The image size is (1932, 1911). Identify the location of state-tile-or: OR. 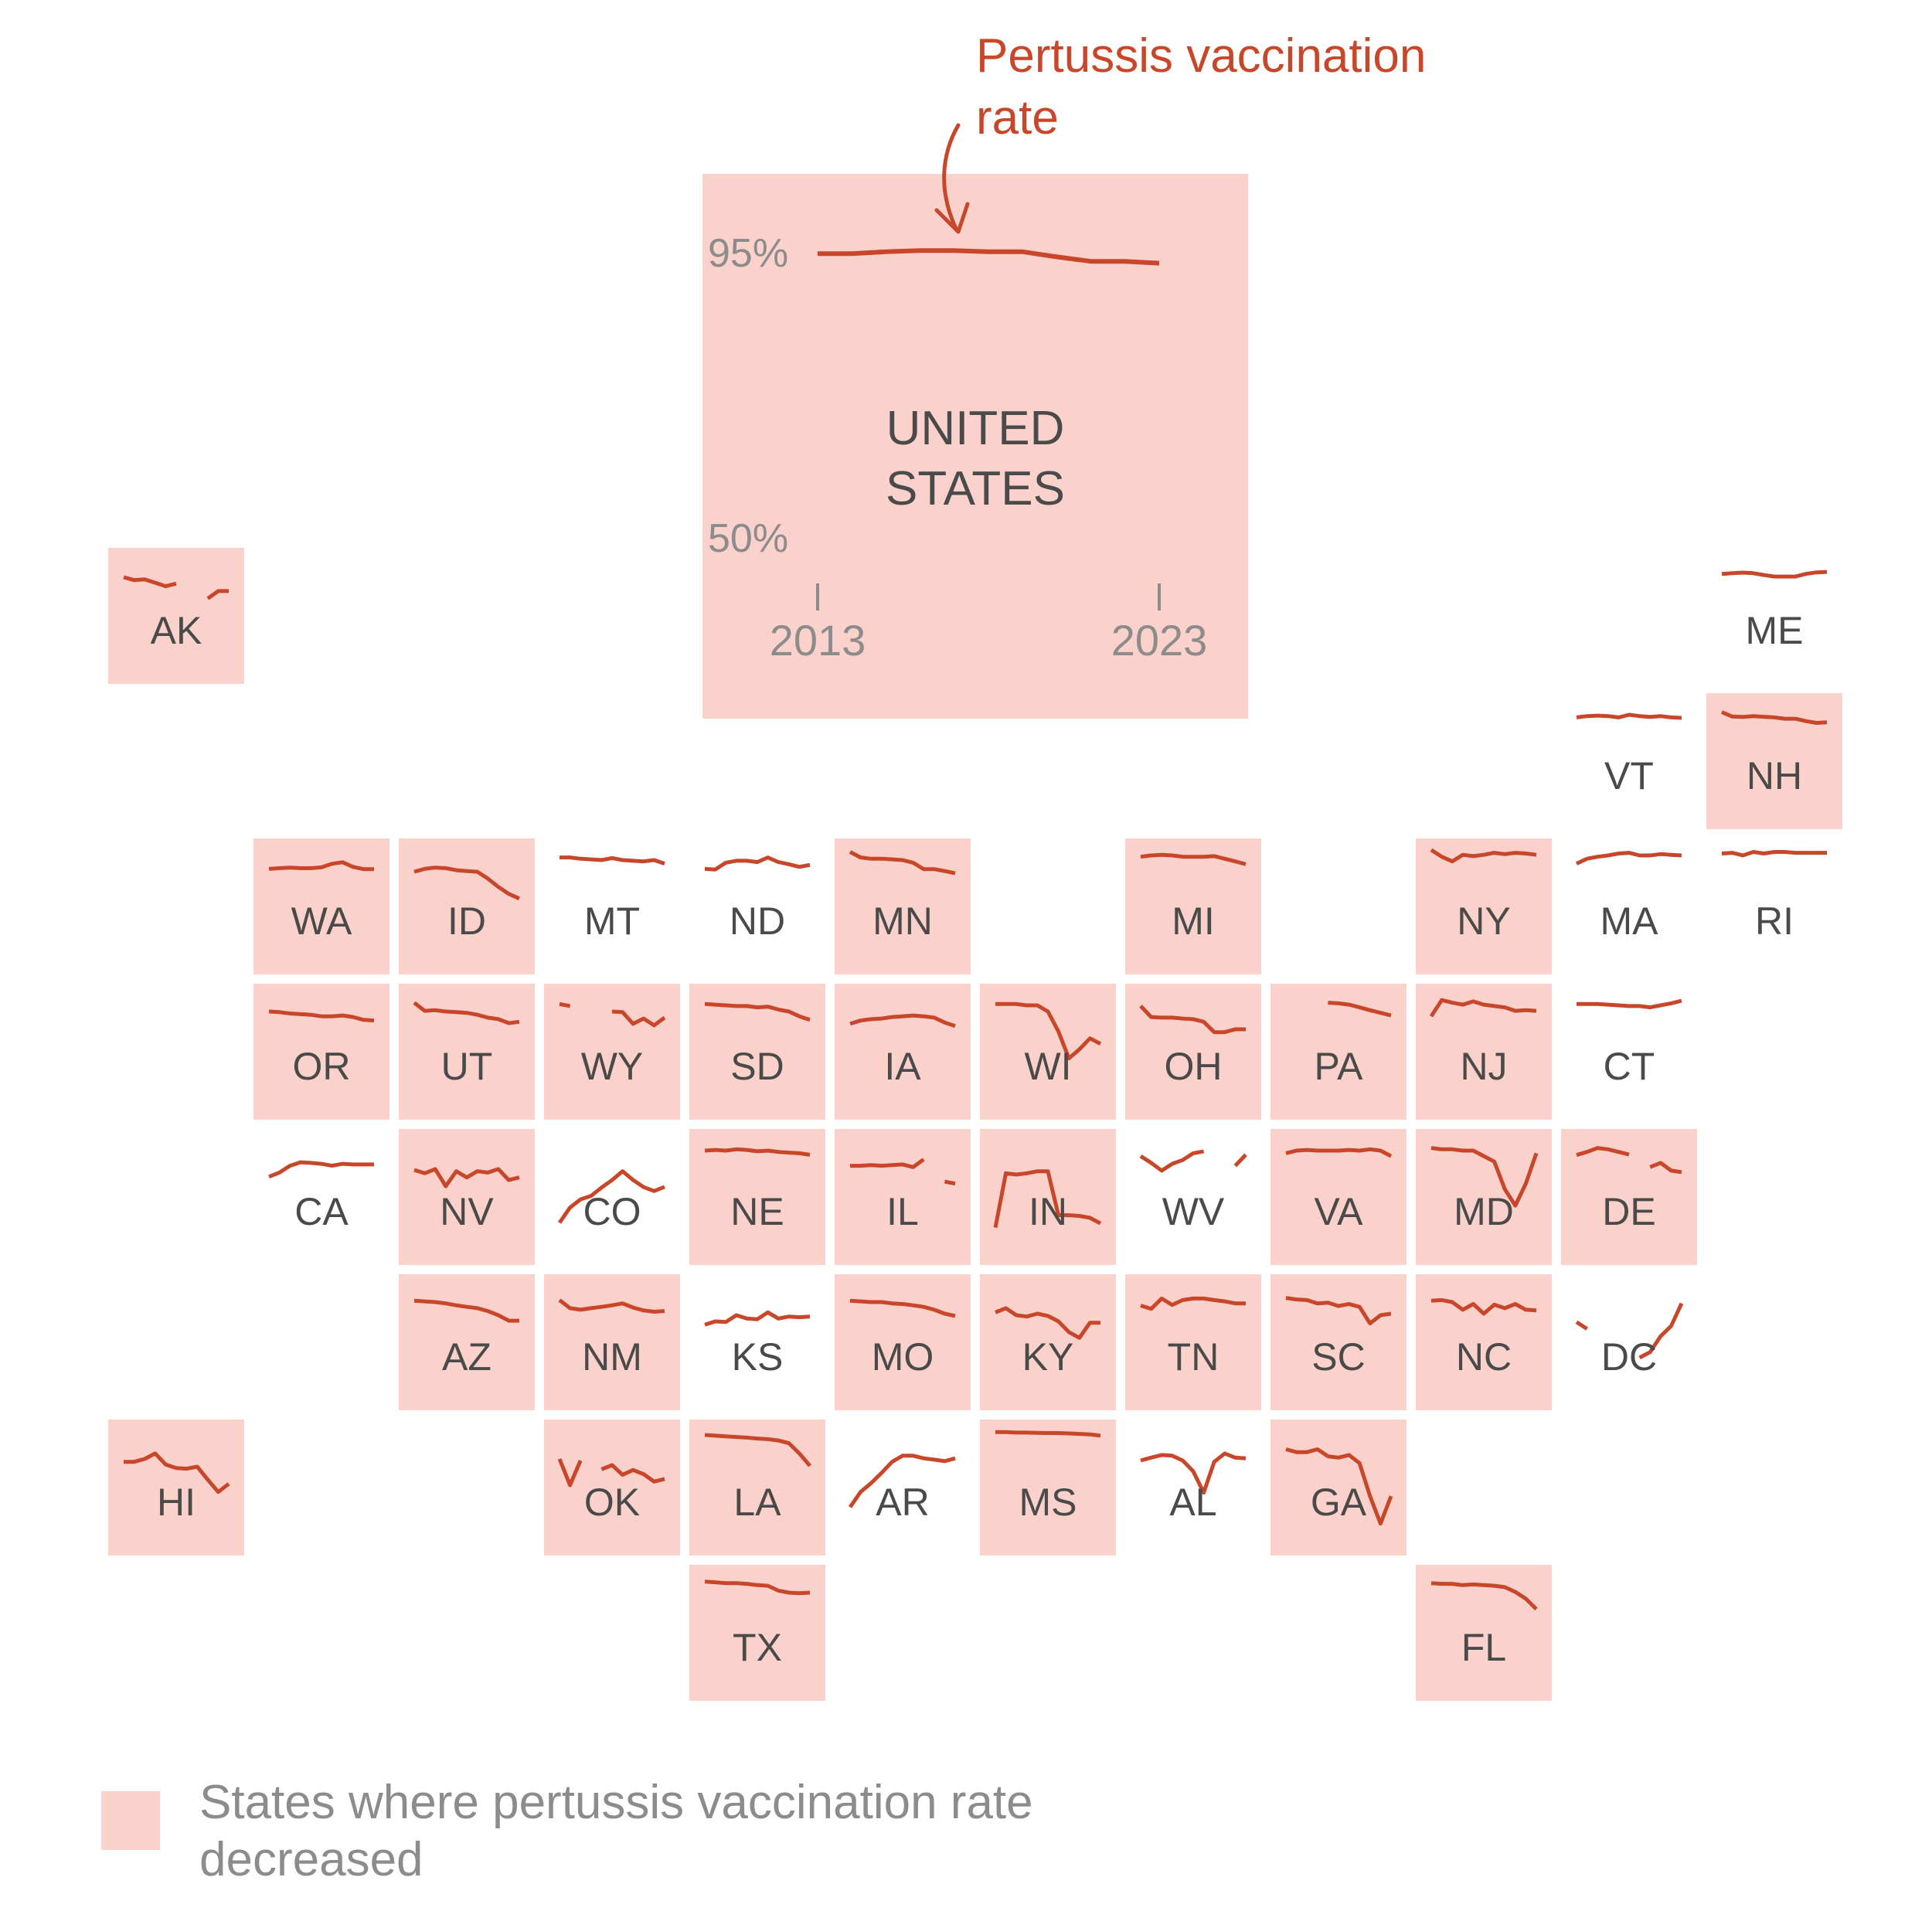
(321, 1052).